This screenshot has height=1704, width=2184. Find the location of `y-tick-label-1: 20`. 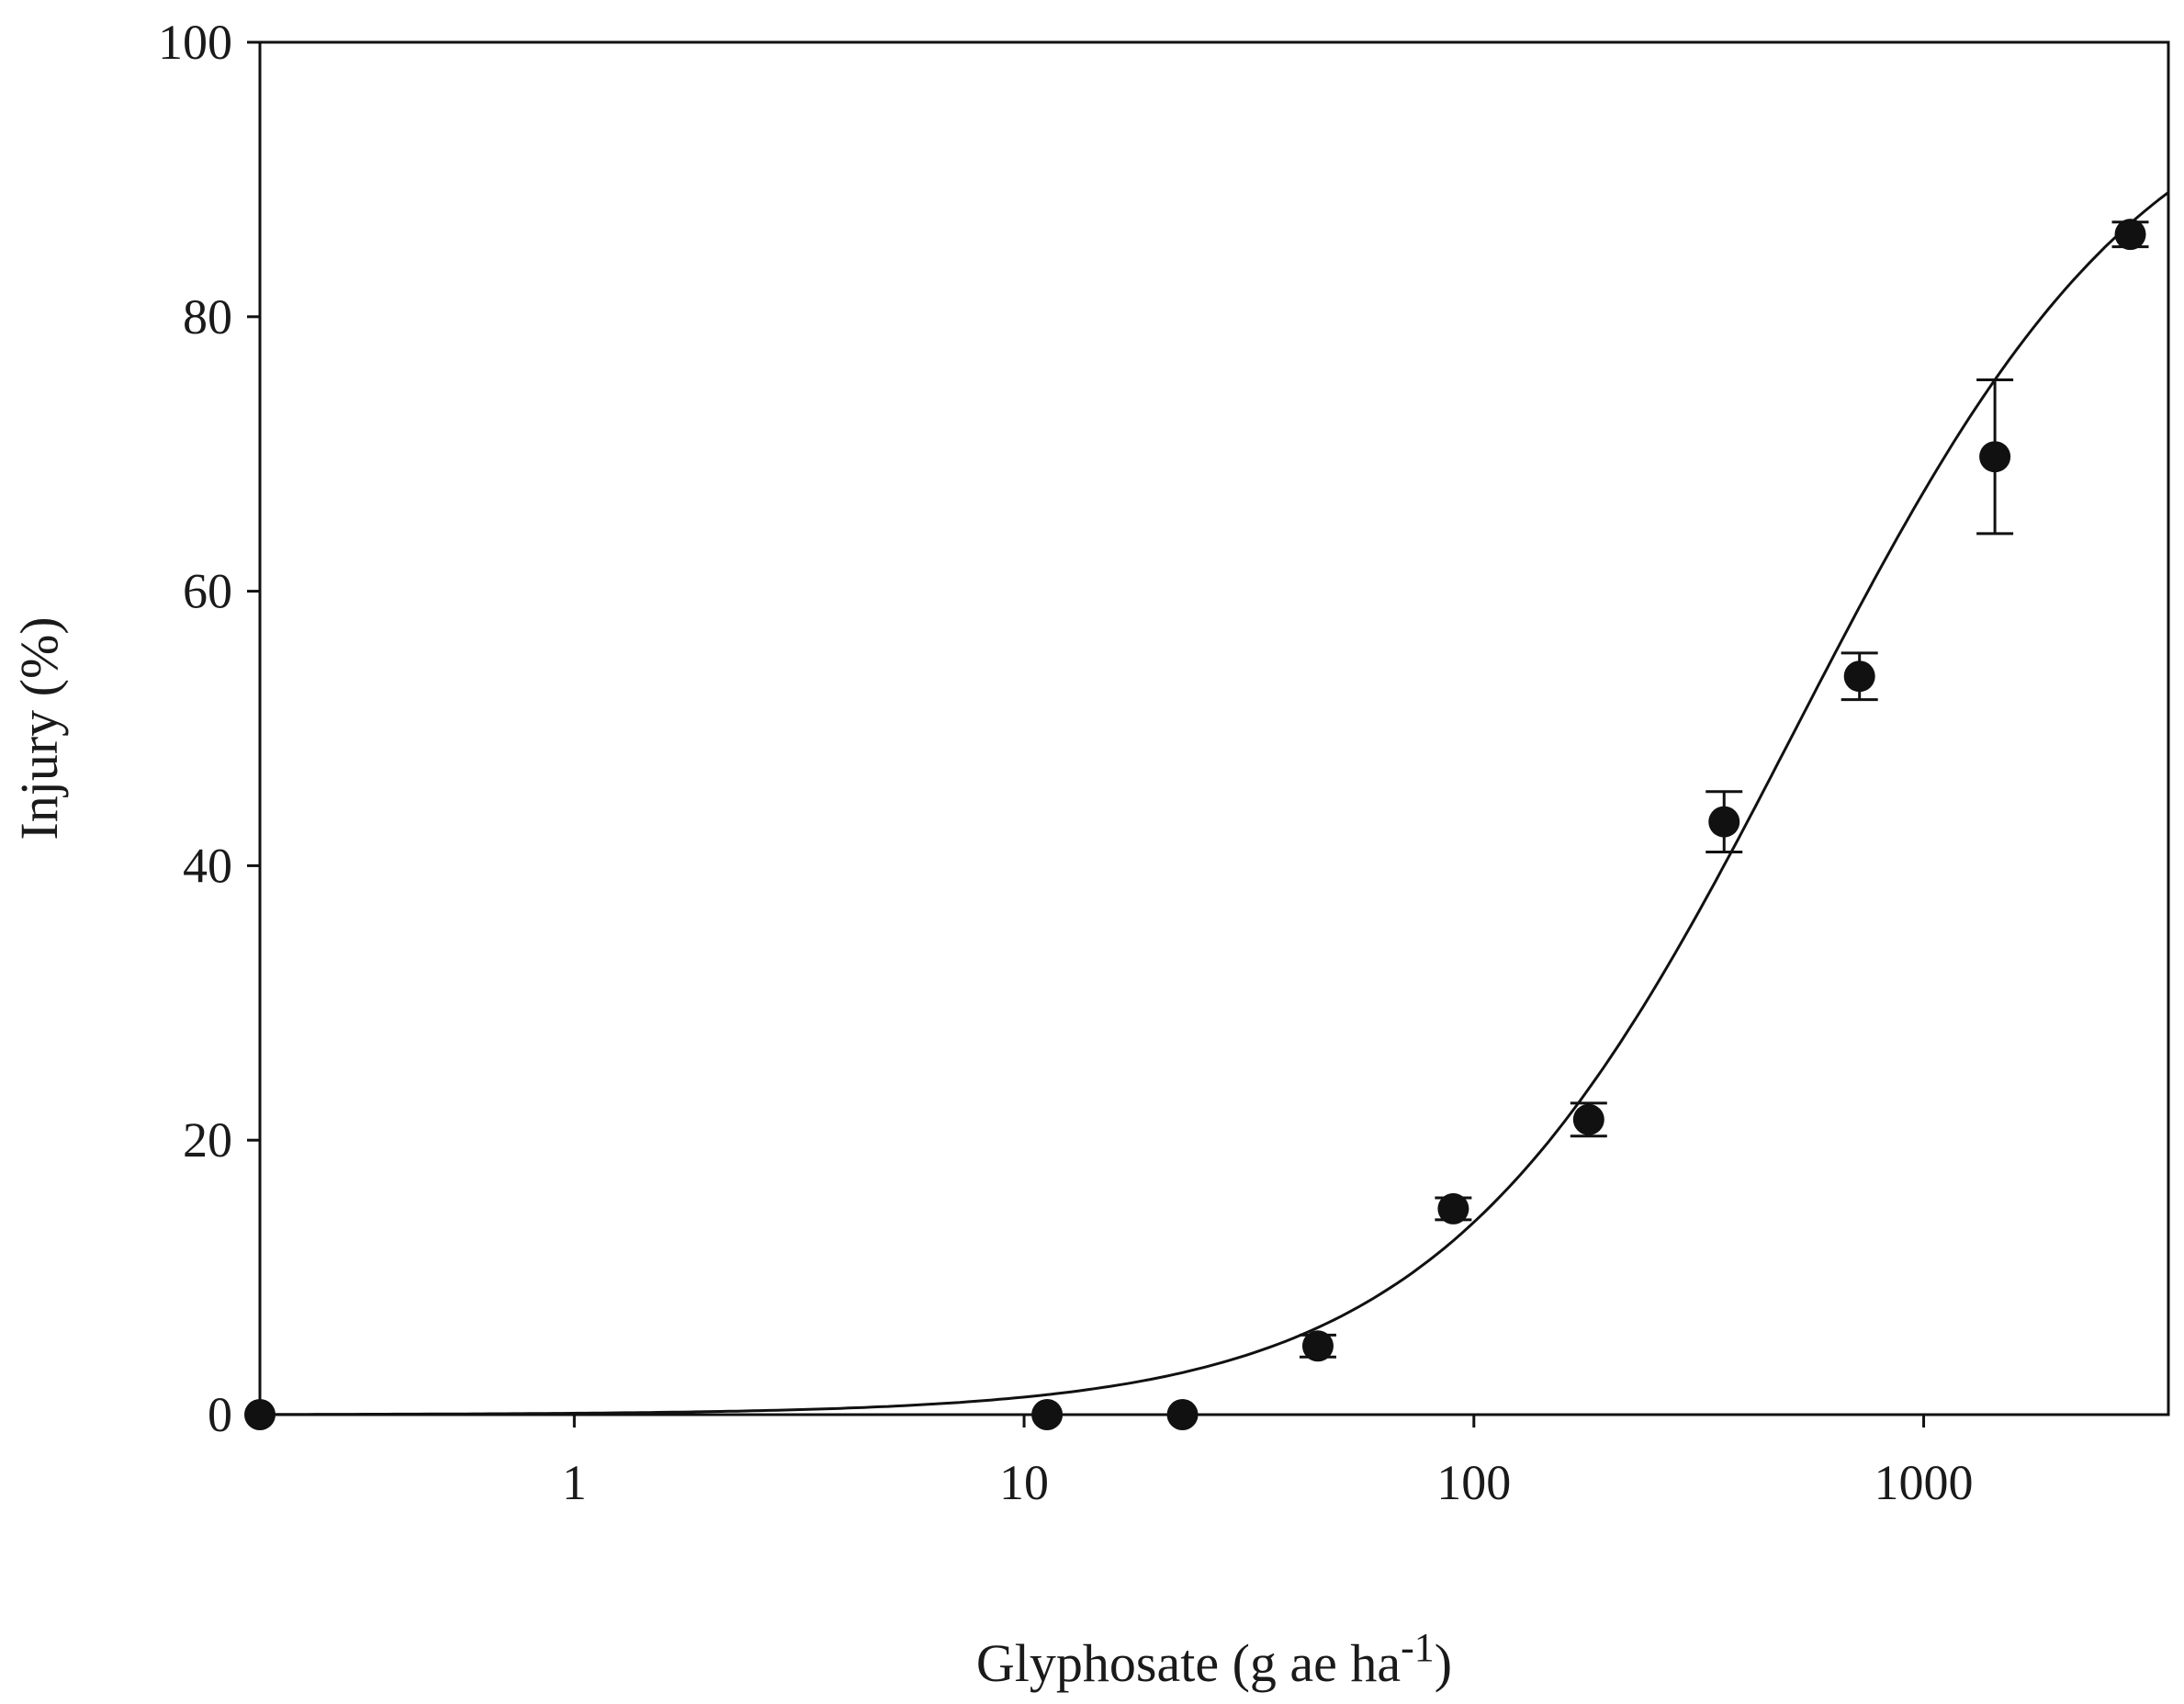

y-tick-label-1: 20 is located at coordinates (207, 1140).